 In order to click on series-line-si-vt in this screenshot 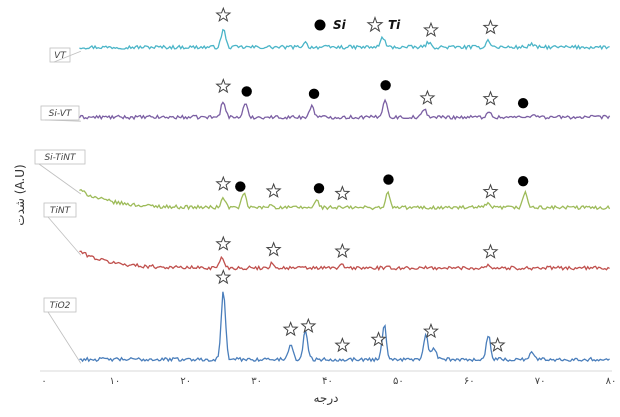, I will do `click(344, 109)`.